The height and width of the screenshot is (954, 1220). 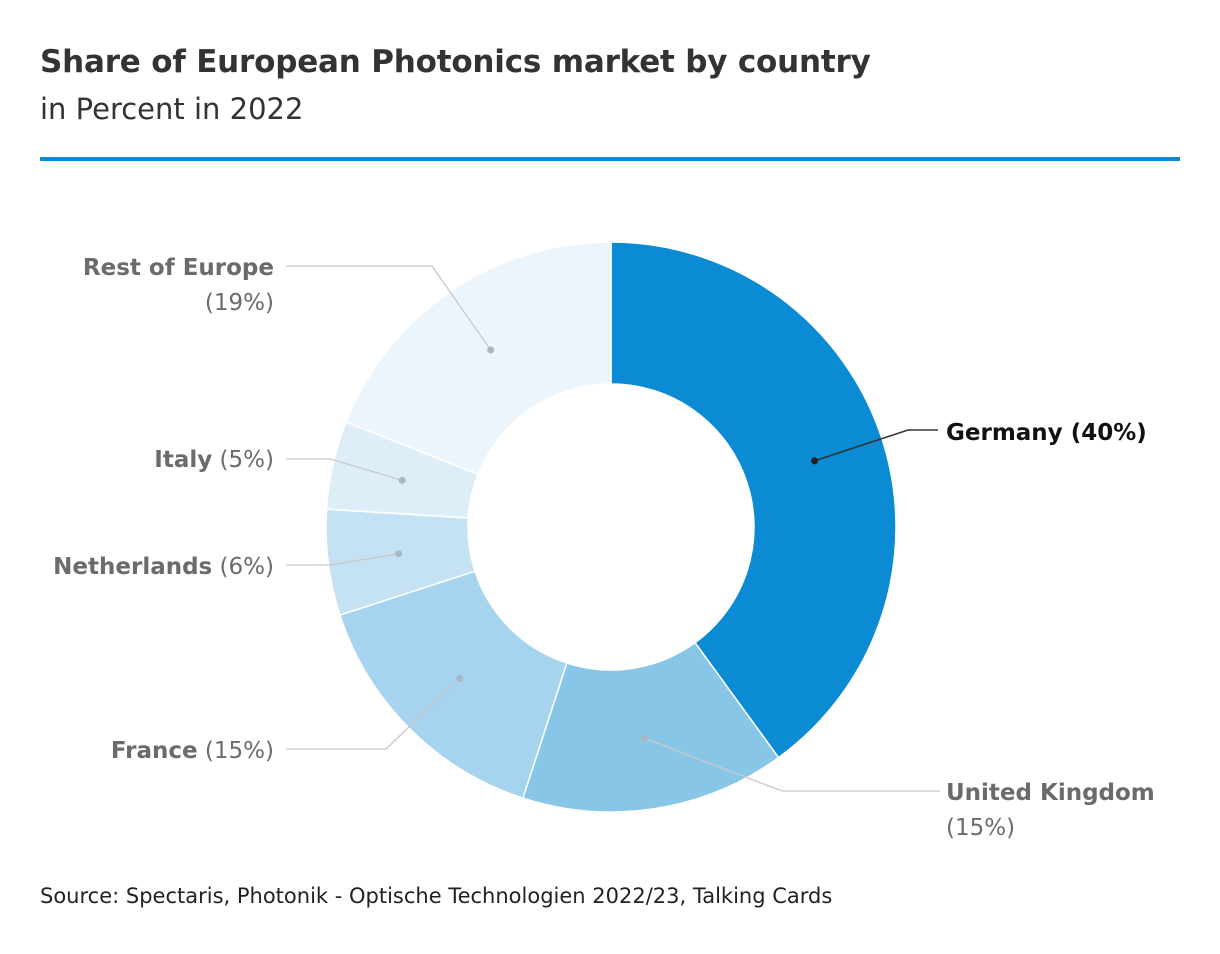 I want to click on label-name-netherlands: Netherlands, so click(x=132, y=567).